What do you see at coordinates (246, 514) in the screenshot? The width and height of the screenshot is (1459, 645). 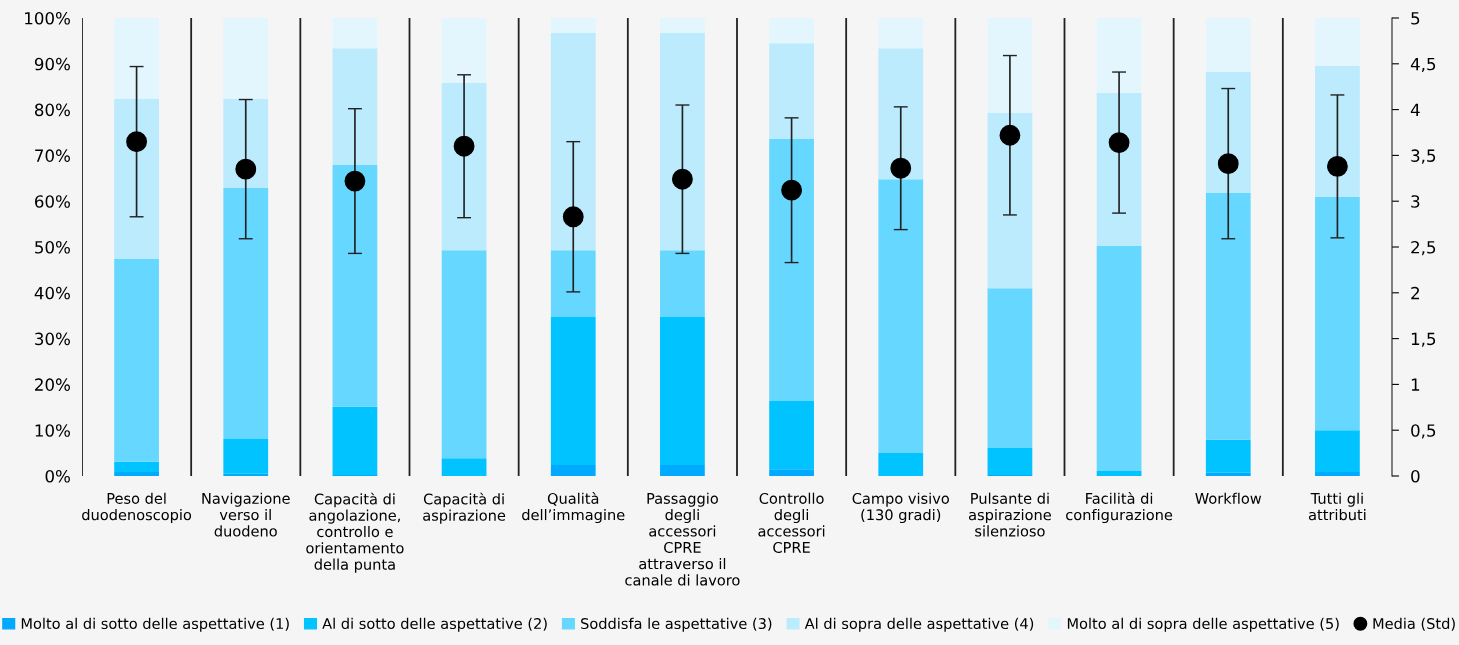 I see `x-tick-label: Navigazione verso il duodeno` at bounding box center [246, 514].